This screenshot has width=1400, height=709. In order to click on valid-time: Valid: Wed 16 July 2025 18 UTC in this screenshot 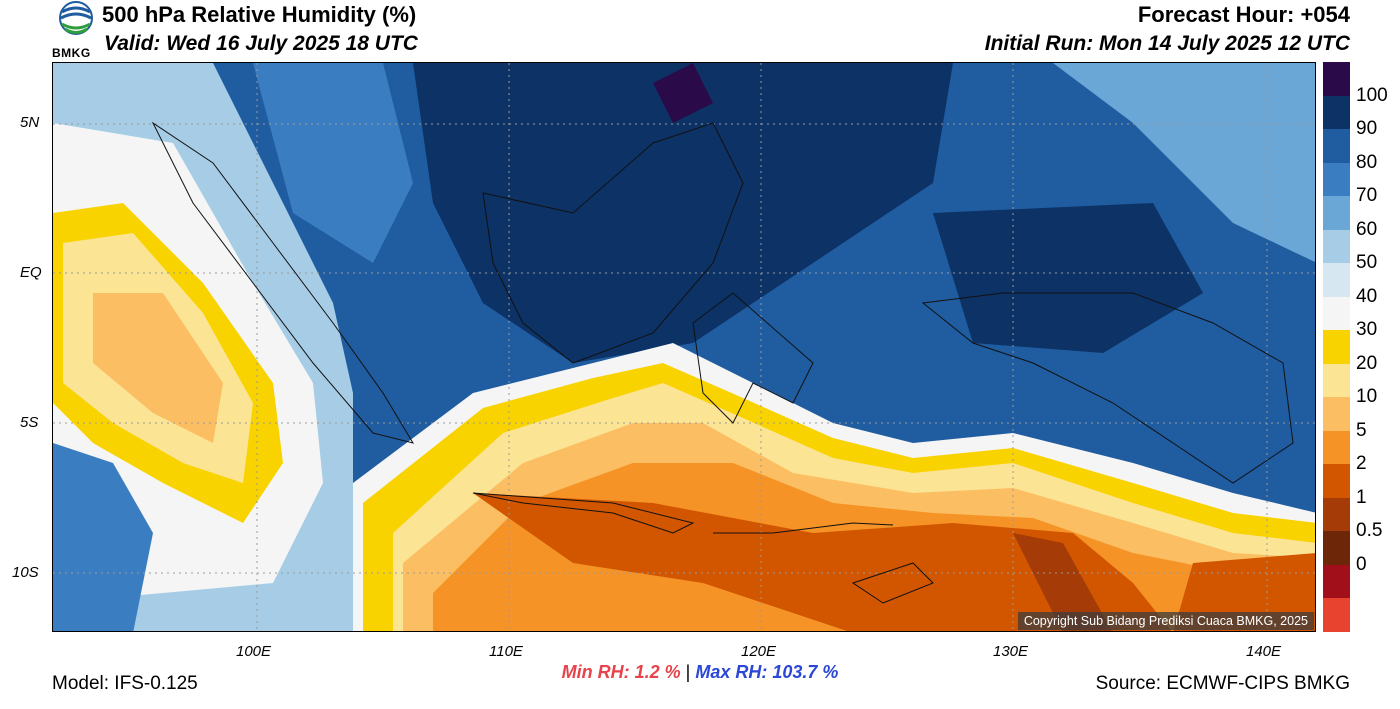, I will do `click(261, 43)`.